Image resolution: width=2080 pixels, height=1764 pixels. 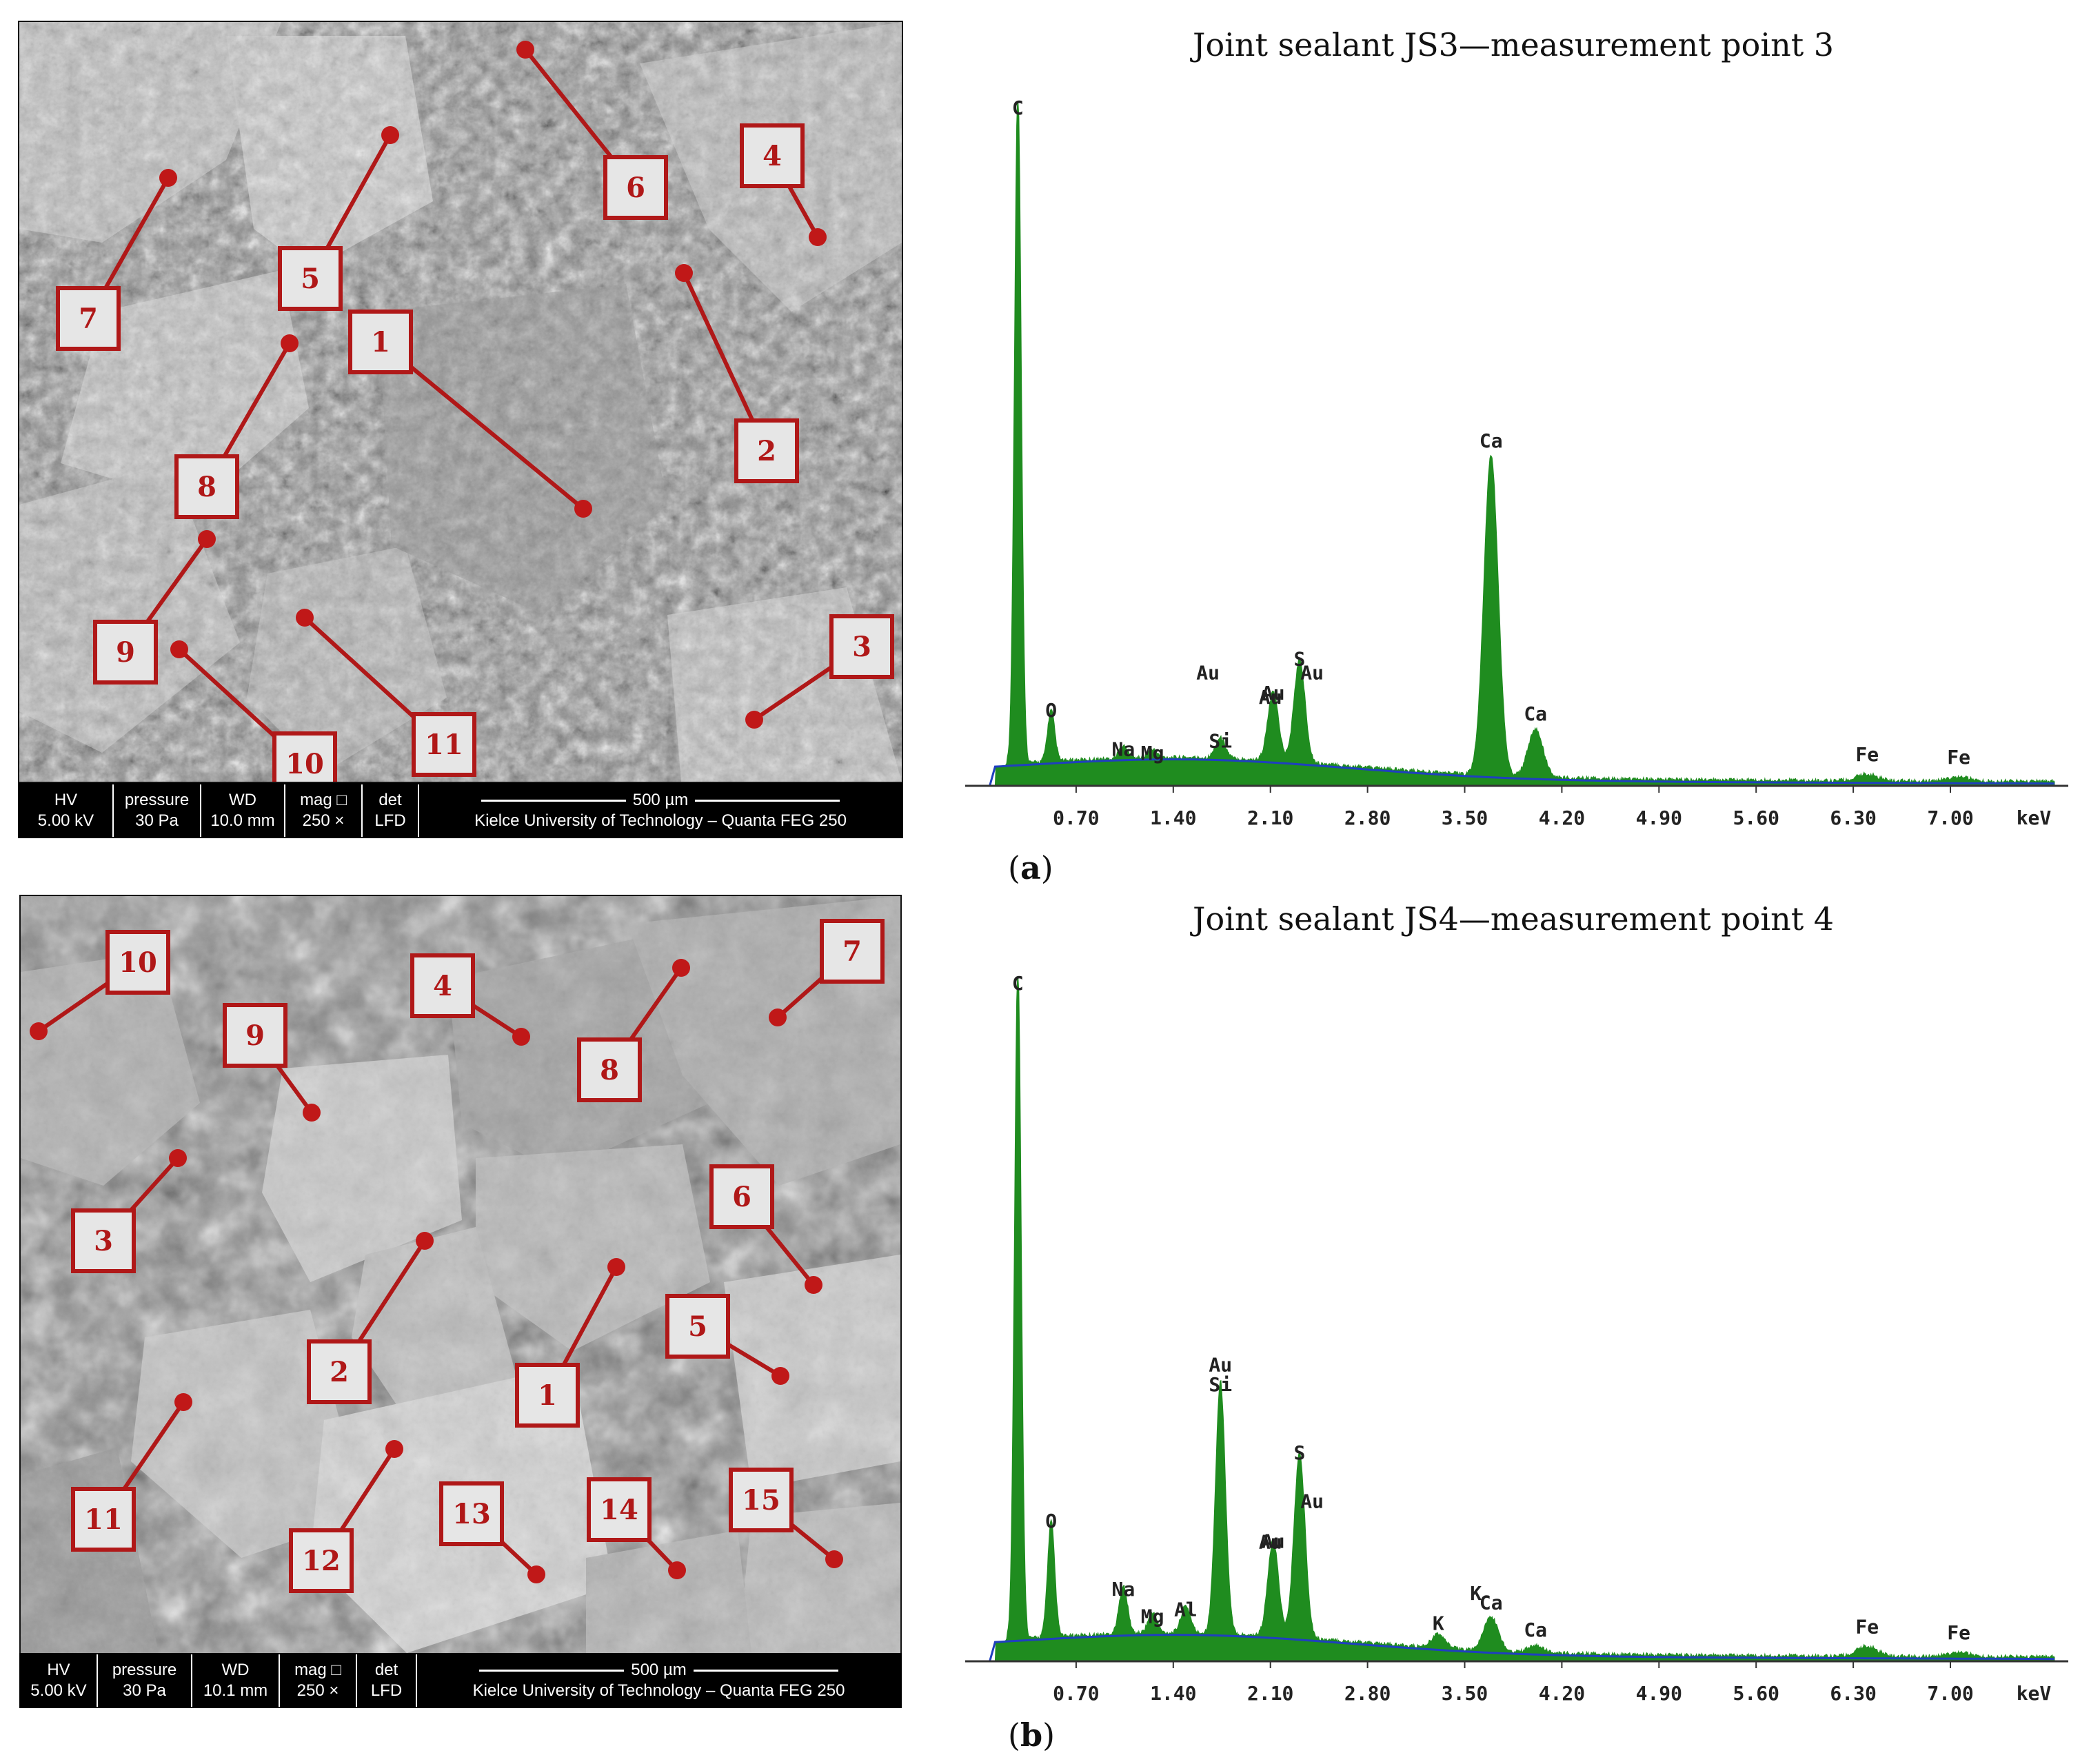 I want to click on peak-label: Na, so click(x=1123, y=749).